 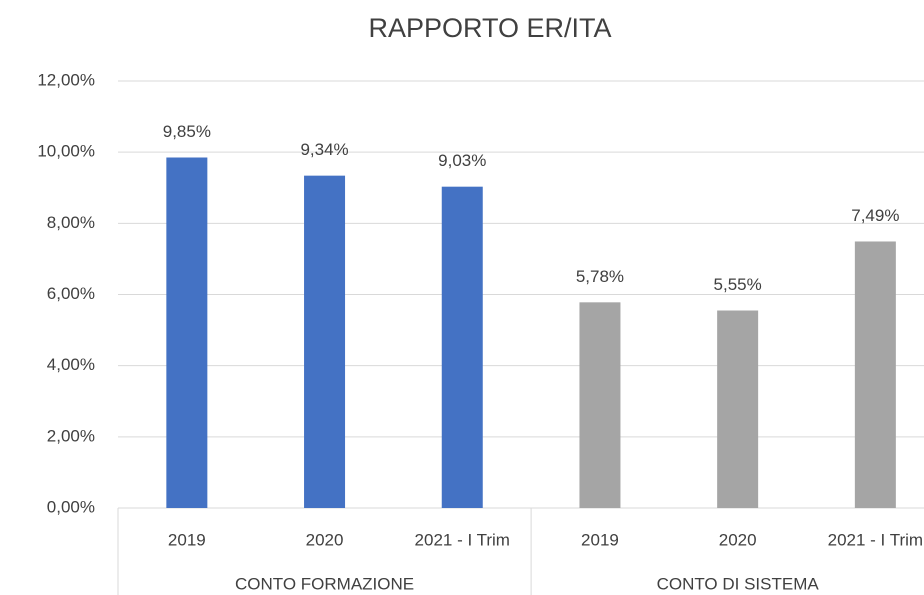 I want to click on y-tick-label: 8,00%, so click(x=71, y=222).